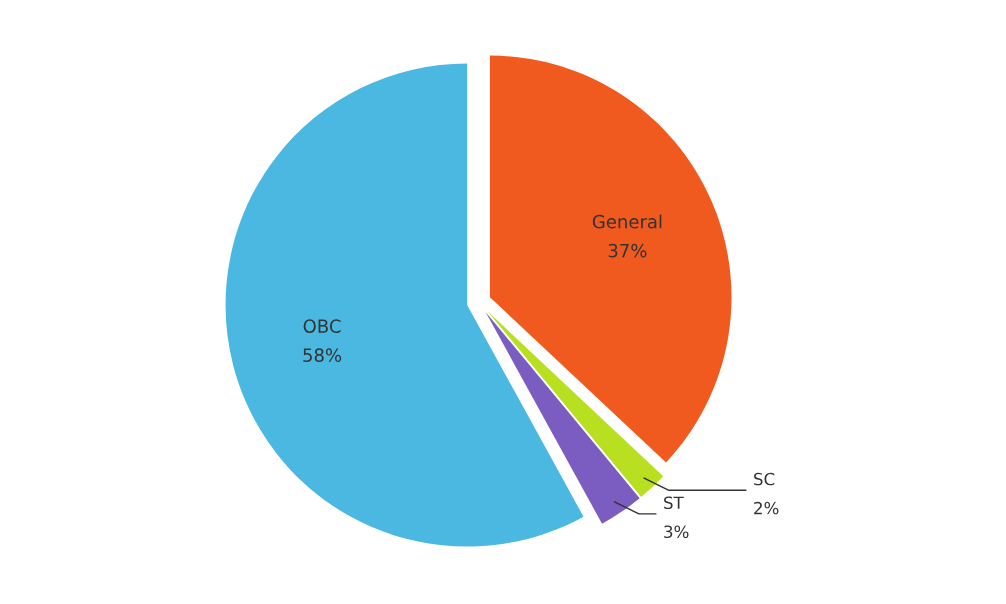 The width and height of the screenshot is (1006, 604). I want to click on slice-label: SC, so click(764, 479).